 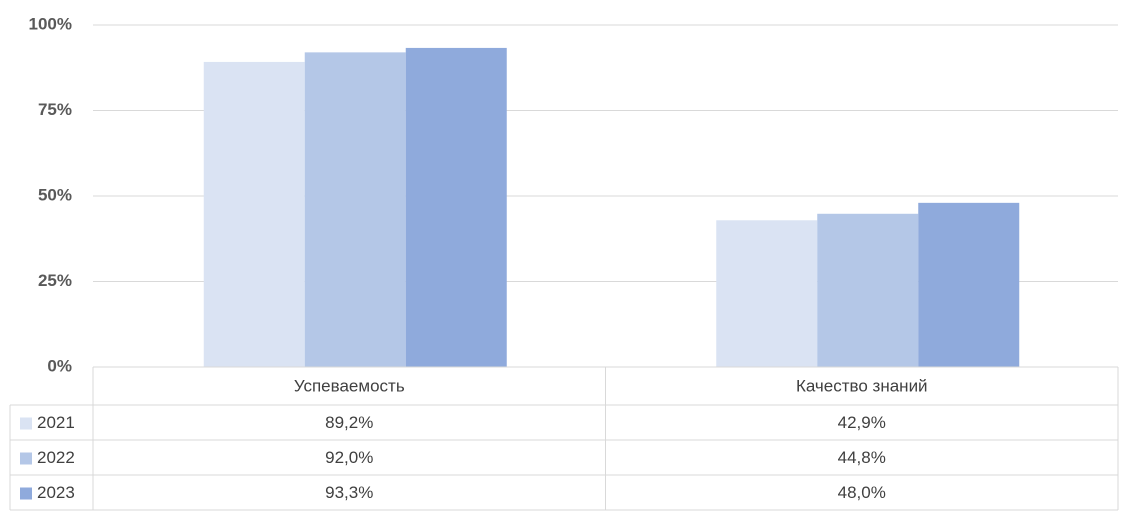 I want to click on x-tick-label: Качество знаний, so click(x=862, y=385).